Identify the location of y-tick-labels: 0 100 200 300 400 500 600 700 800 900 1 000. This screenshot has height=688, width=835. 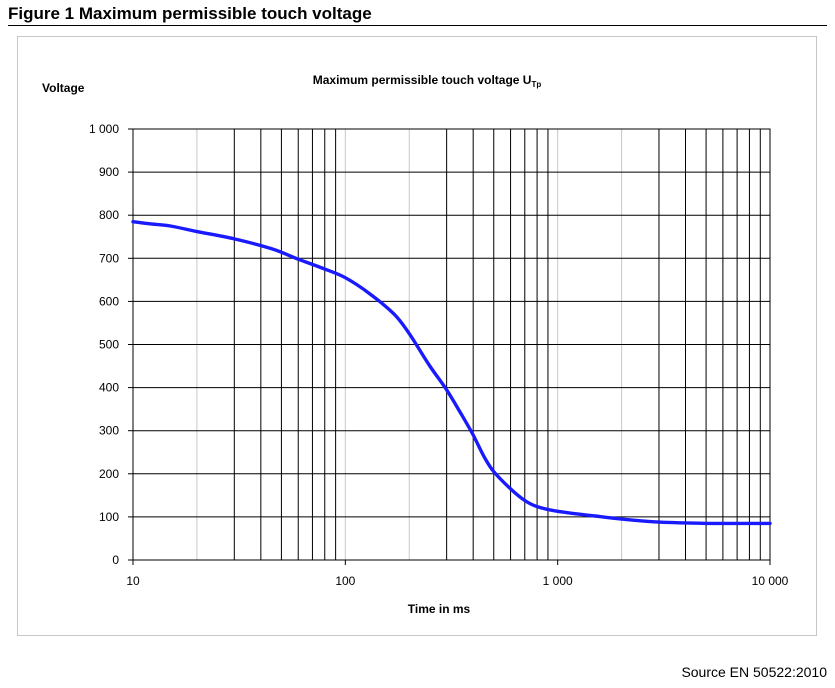
(111, 344).